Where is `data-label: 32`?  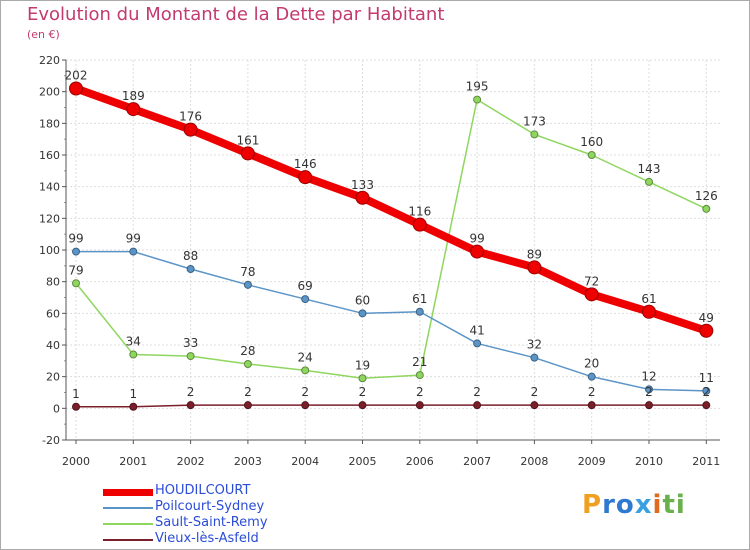 data-label: 32 is located at coordinates (534, 345).